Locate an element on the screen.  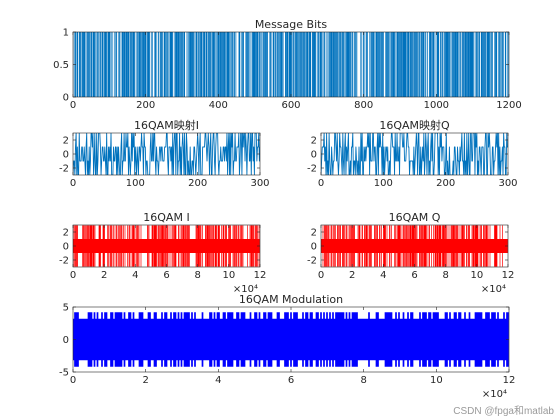
chart-title: 16QAM I is located at coordinates (166, 217).